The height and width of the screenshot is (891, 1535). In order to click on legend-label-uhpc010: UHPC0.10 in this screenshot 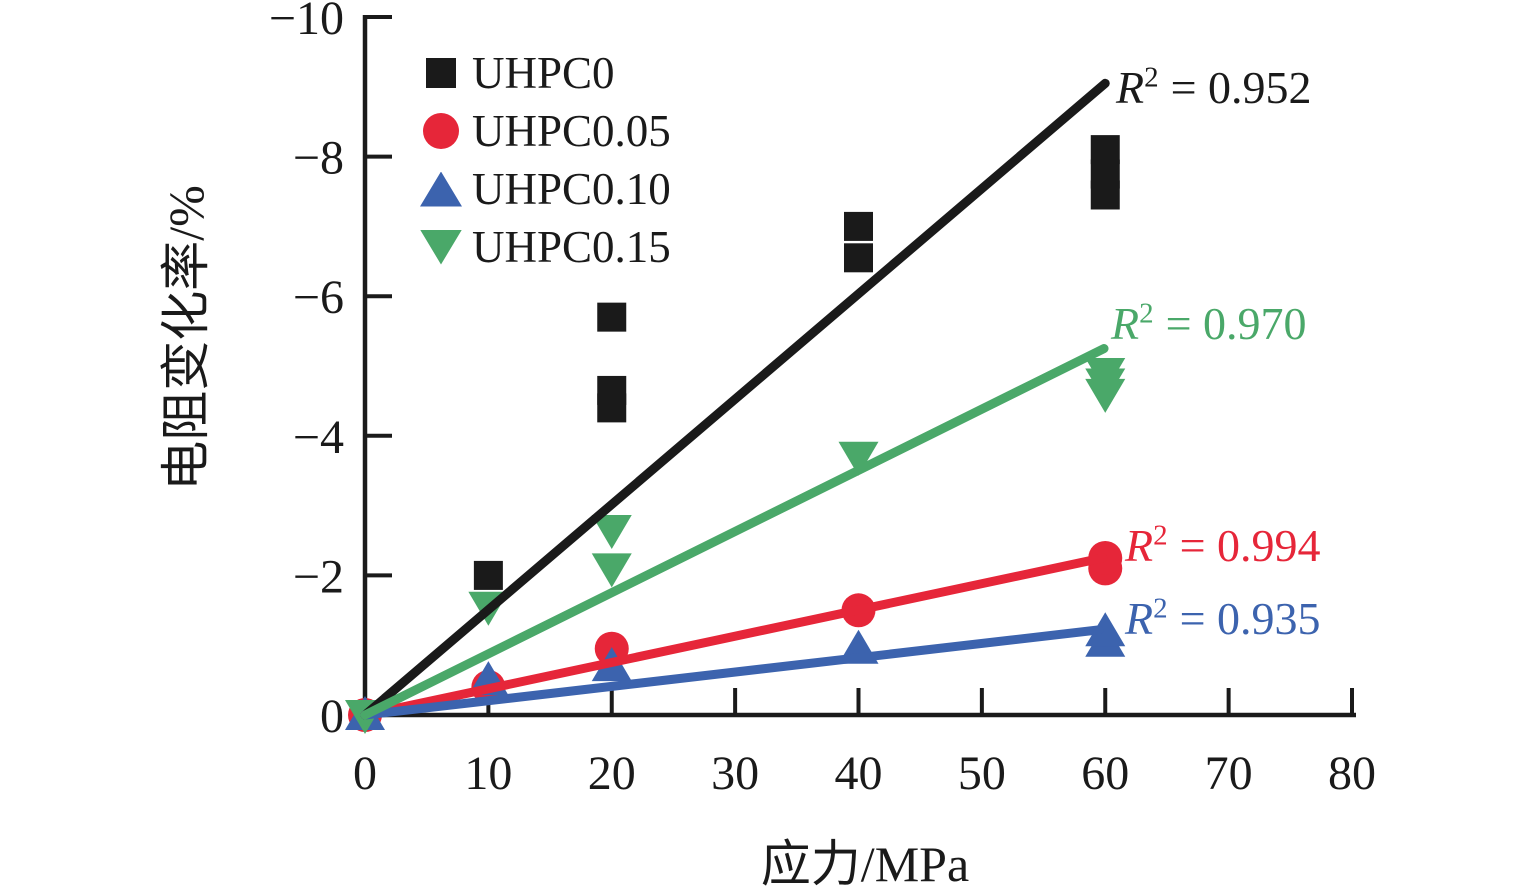, I will do `click(571, 188)`.